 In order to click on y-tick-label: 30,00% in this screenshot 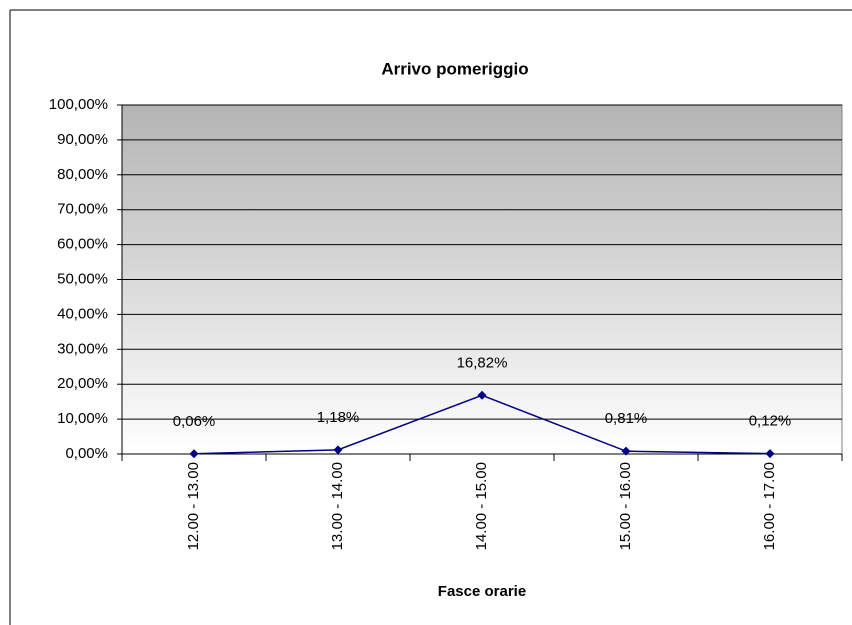, I will do `click(82, 348)`.